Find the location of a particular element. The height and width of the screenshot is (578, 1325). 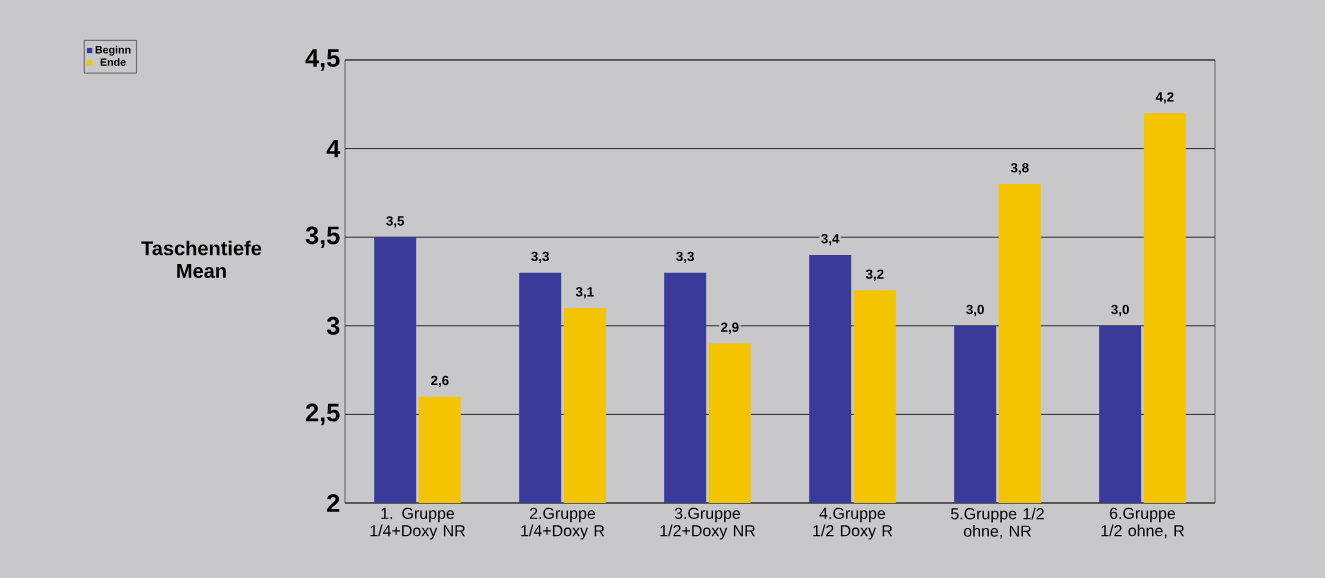

y-tick-label: 3 is located at coordinates (333, 325).